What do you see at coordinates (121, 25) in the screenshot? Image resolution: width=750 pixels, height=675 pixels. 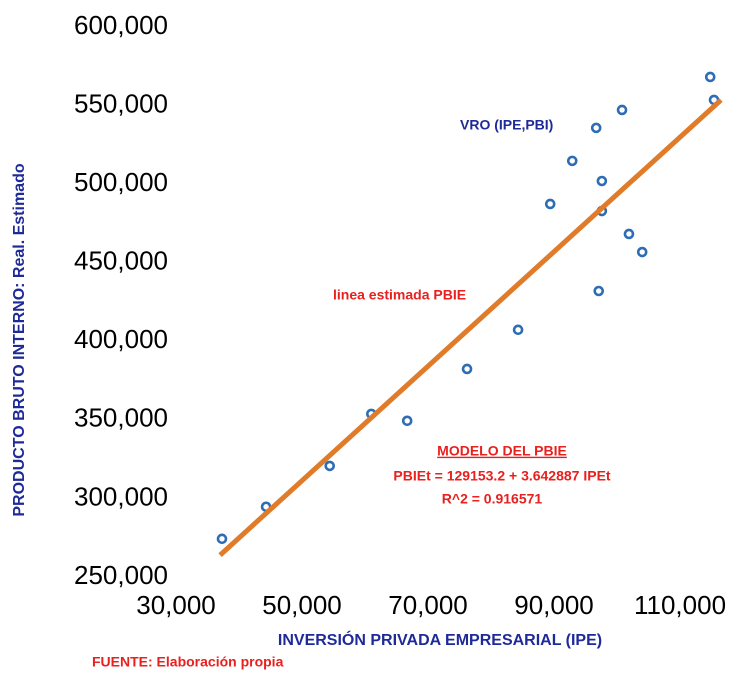 I see `y-tick-label: 600,000` at bounding box center [121, 25].